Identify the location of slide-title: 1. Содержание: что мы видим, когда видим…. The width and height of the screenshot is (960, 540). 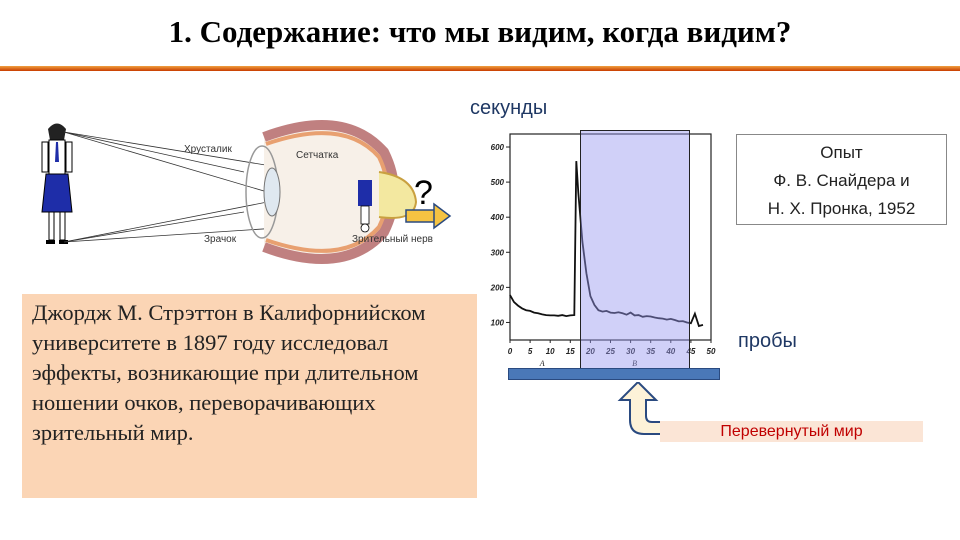
(480, 31).